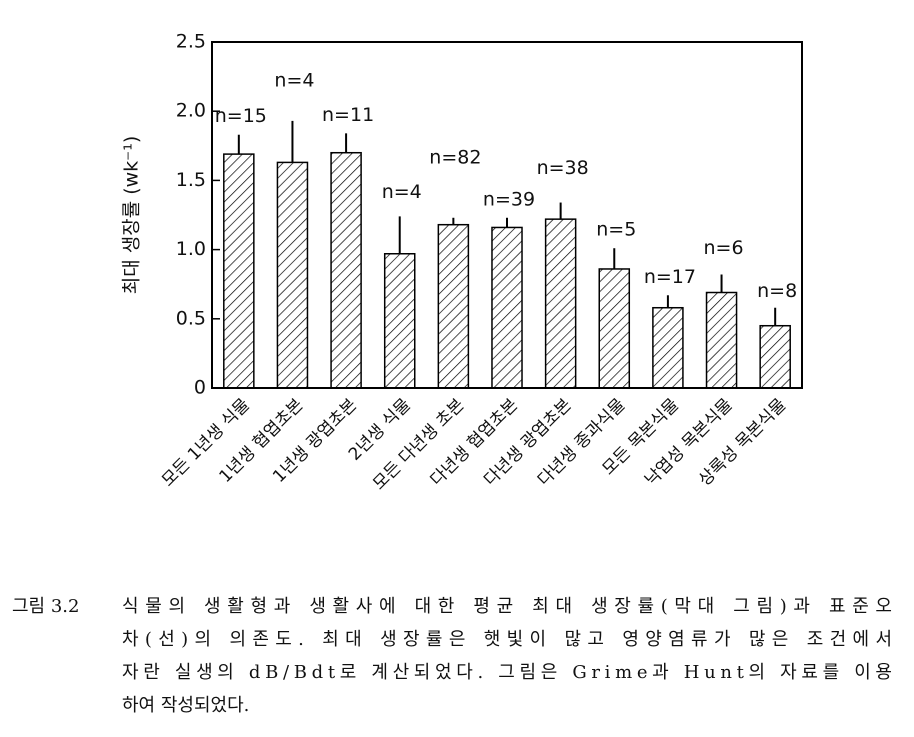 The image size is (914, 737). What do you see at coordinates (507, 639) in the screenshot?
I see `caption-line: 차(선)의 의존도. 최대 생장률은 햇빛이 많고 영양염류가 많은 조건에서` at bounding box center [507, 639].